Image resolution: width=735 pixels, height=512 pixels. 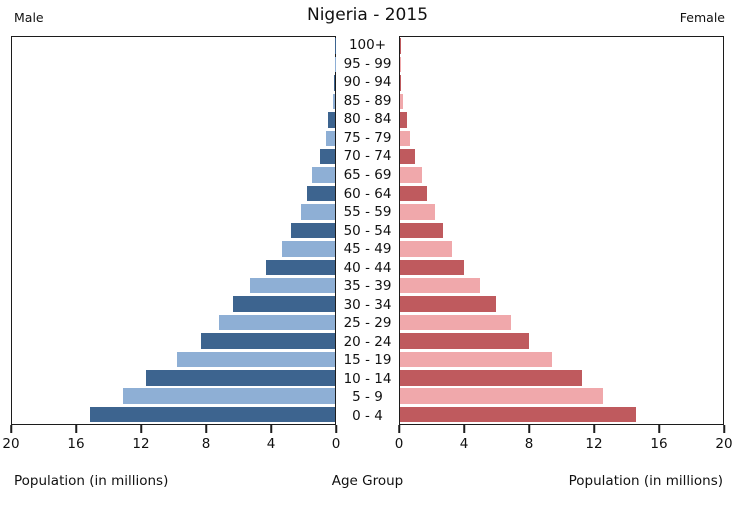 I want to click on age-group-label: 75 - 79, so click(x=367, y=137).